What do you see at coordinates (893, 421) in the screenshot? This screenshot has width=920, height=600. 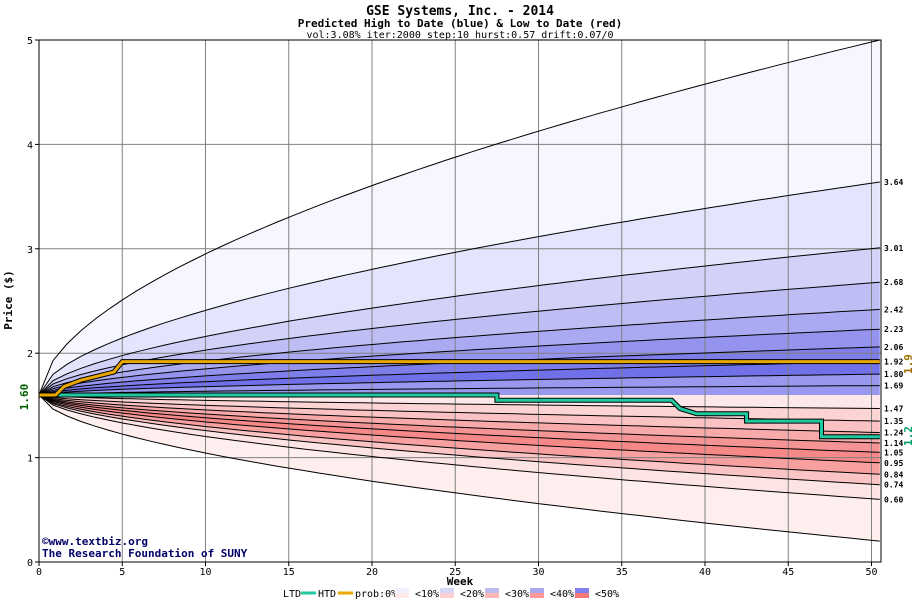 I see `quantile-end-label: 1.35` at bounding box center [893, 421].